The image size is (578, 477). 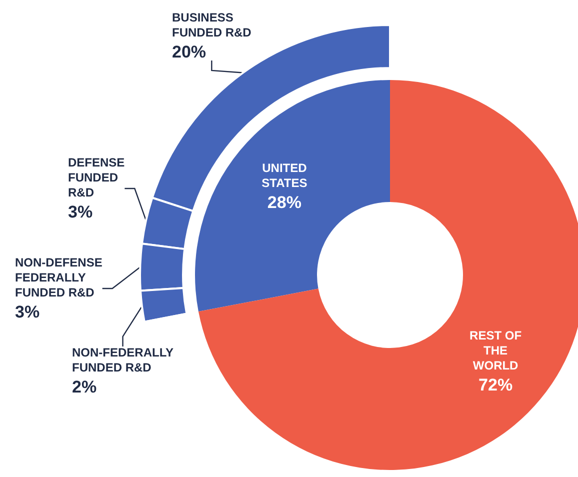 I want to click on slice-label: NON-DEFENSE FEDERALLY FUNDED R&D, so click(x=58, y=278).